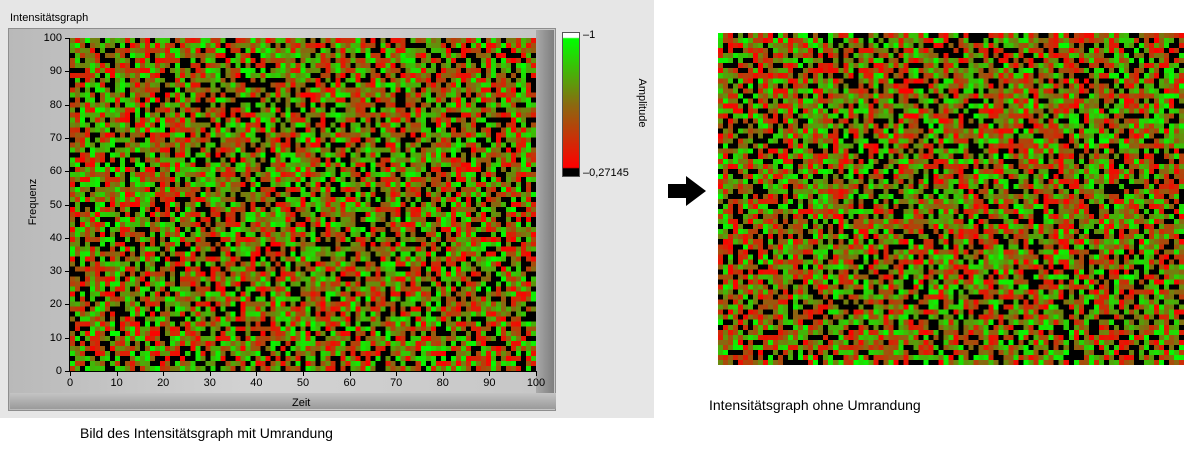 The width and height of the screenshot is (1200, 472). What do you see at coordinates (303, 383) in the screenshot?
I see `x-tick-label: 50` at bounding box center [303, 383].